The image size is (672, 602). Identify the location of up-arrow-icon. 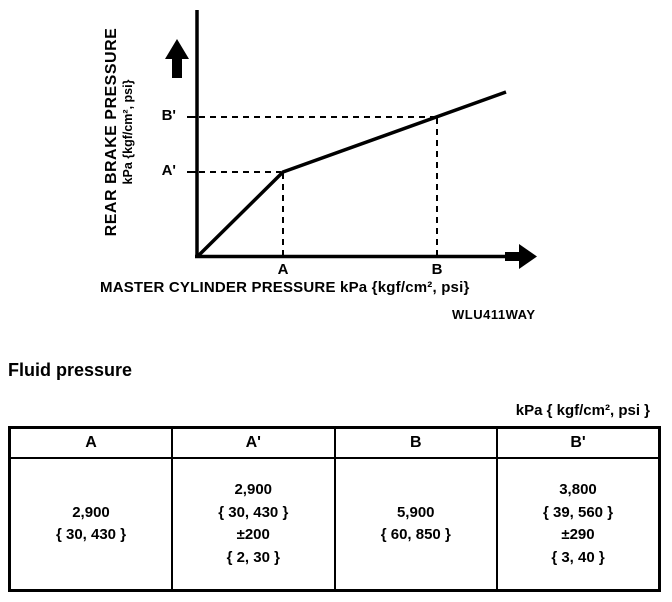
(177, 58).